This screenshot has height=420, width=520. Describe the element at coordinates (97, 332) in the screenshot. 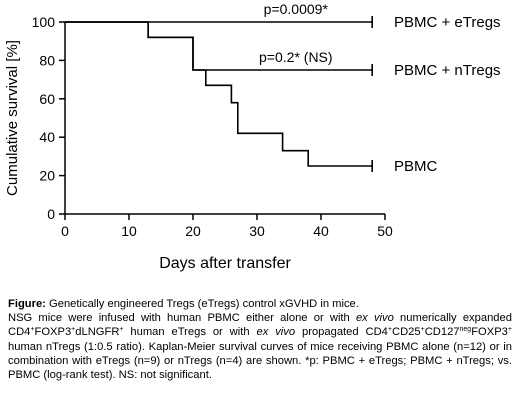

I see `caption-text: dLNGFR` at that location.